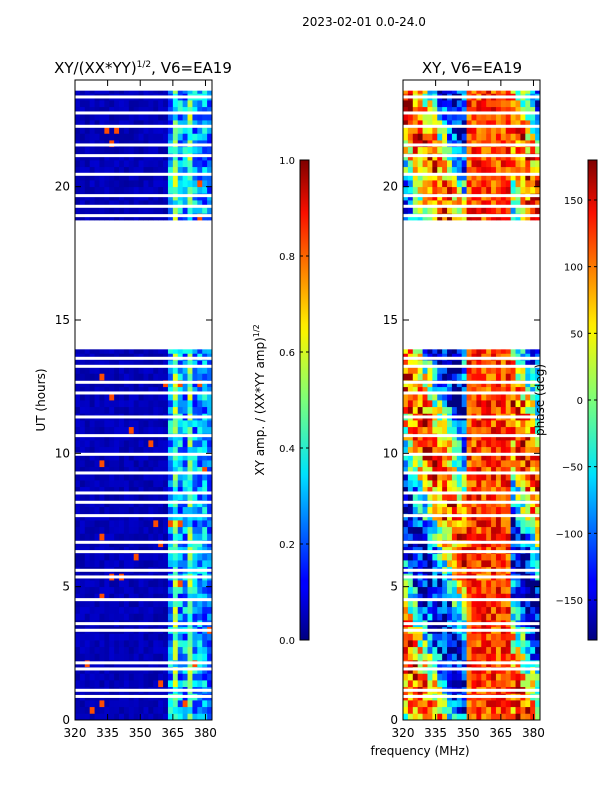 This screenshot has width=600, height=800. What do you see at coordinates (41, 399) in the screenshot?
I see `y-axis-label: UT (hours)` at bounding box center [41, 399].